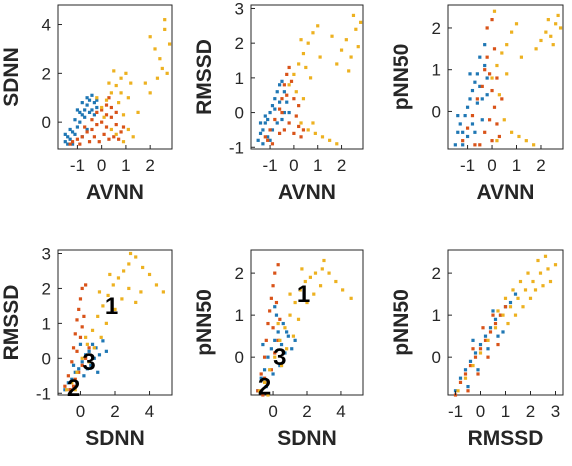 The height and width of the screenshot is (466, 572). What do you see at coordinates (11, 77) in the screenshot?
I see `y-axis-label: SDNN` at bounding box center [11, 77].